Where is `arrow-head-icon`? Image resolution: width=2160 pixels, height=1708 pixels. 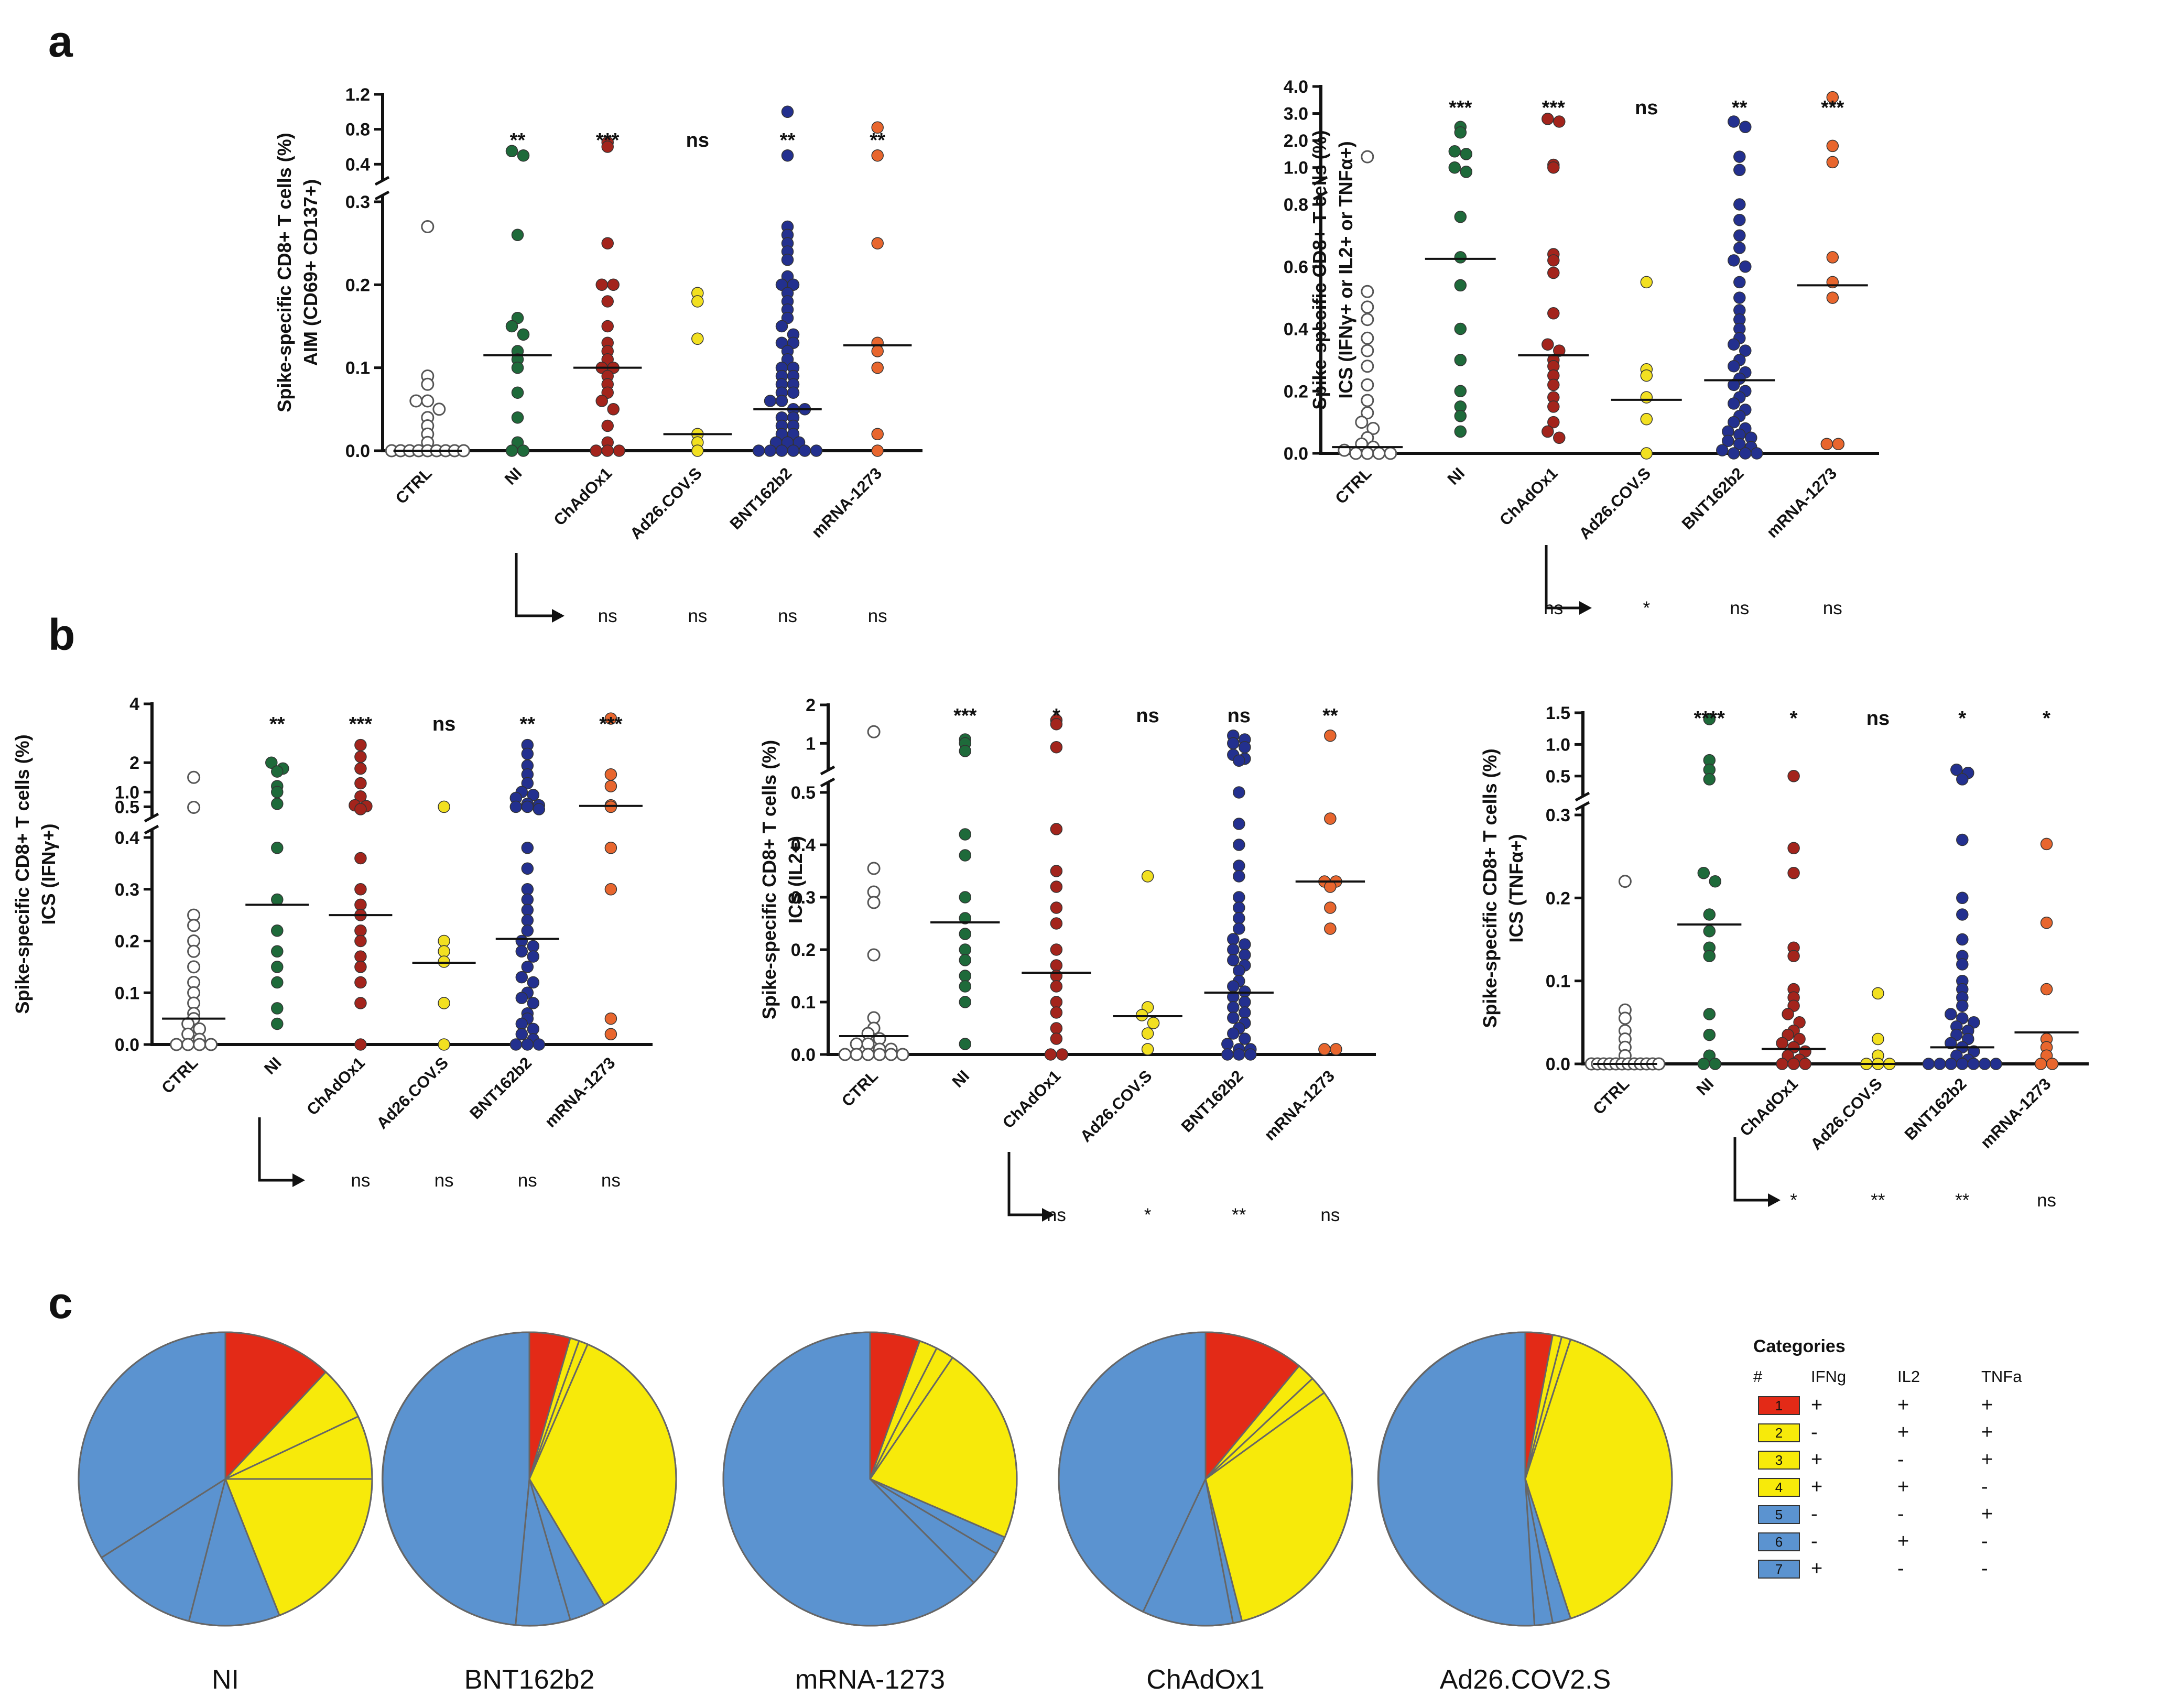 arrow-head-icon is located at coordinates (1586, 608).